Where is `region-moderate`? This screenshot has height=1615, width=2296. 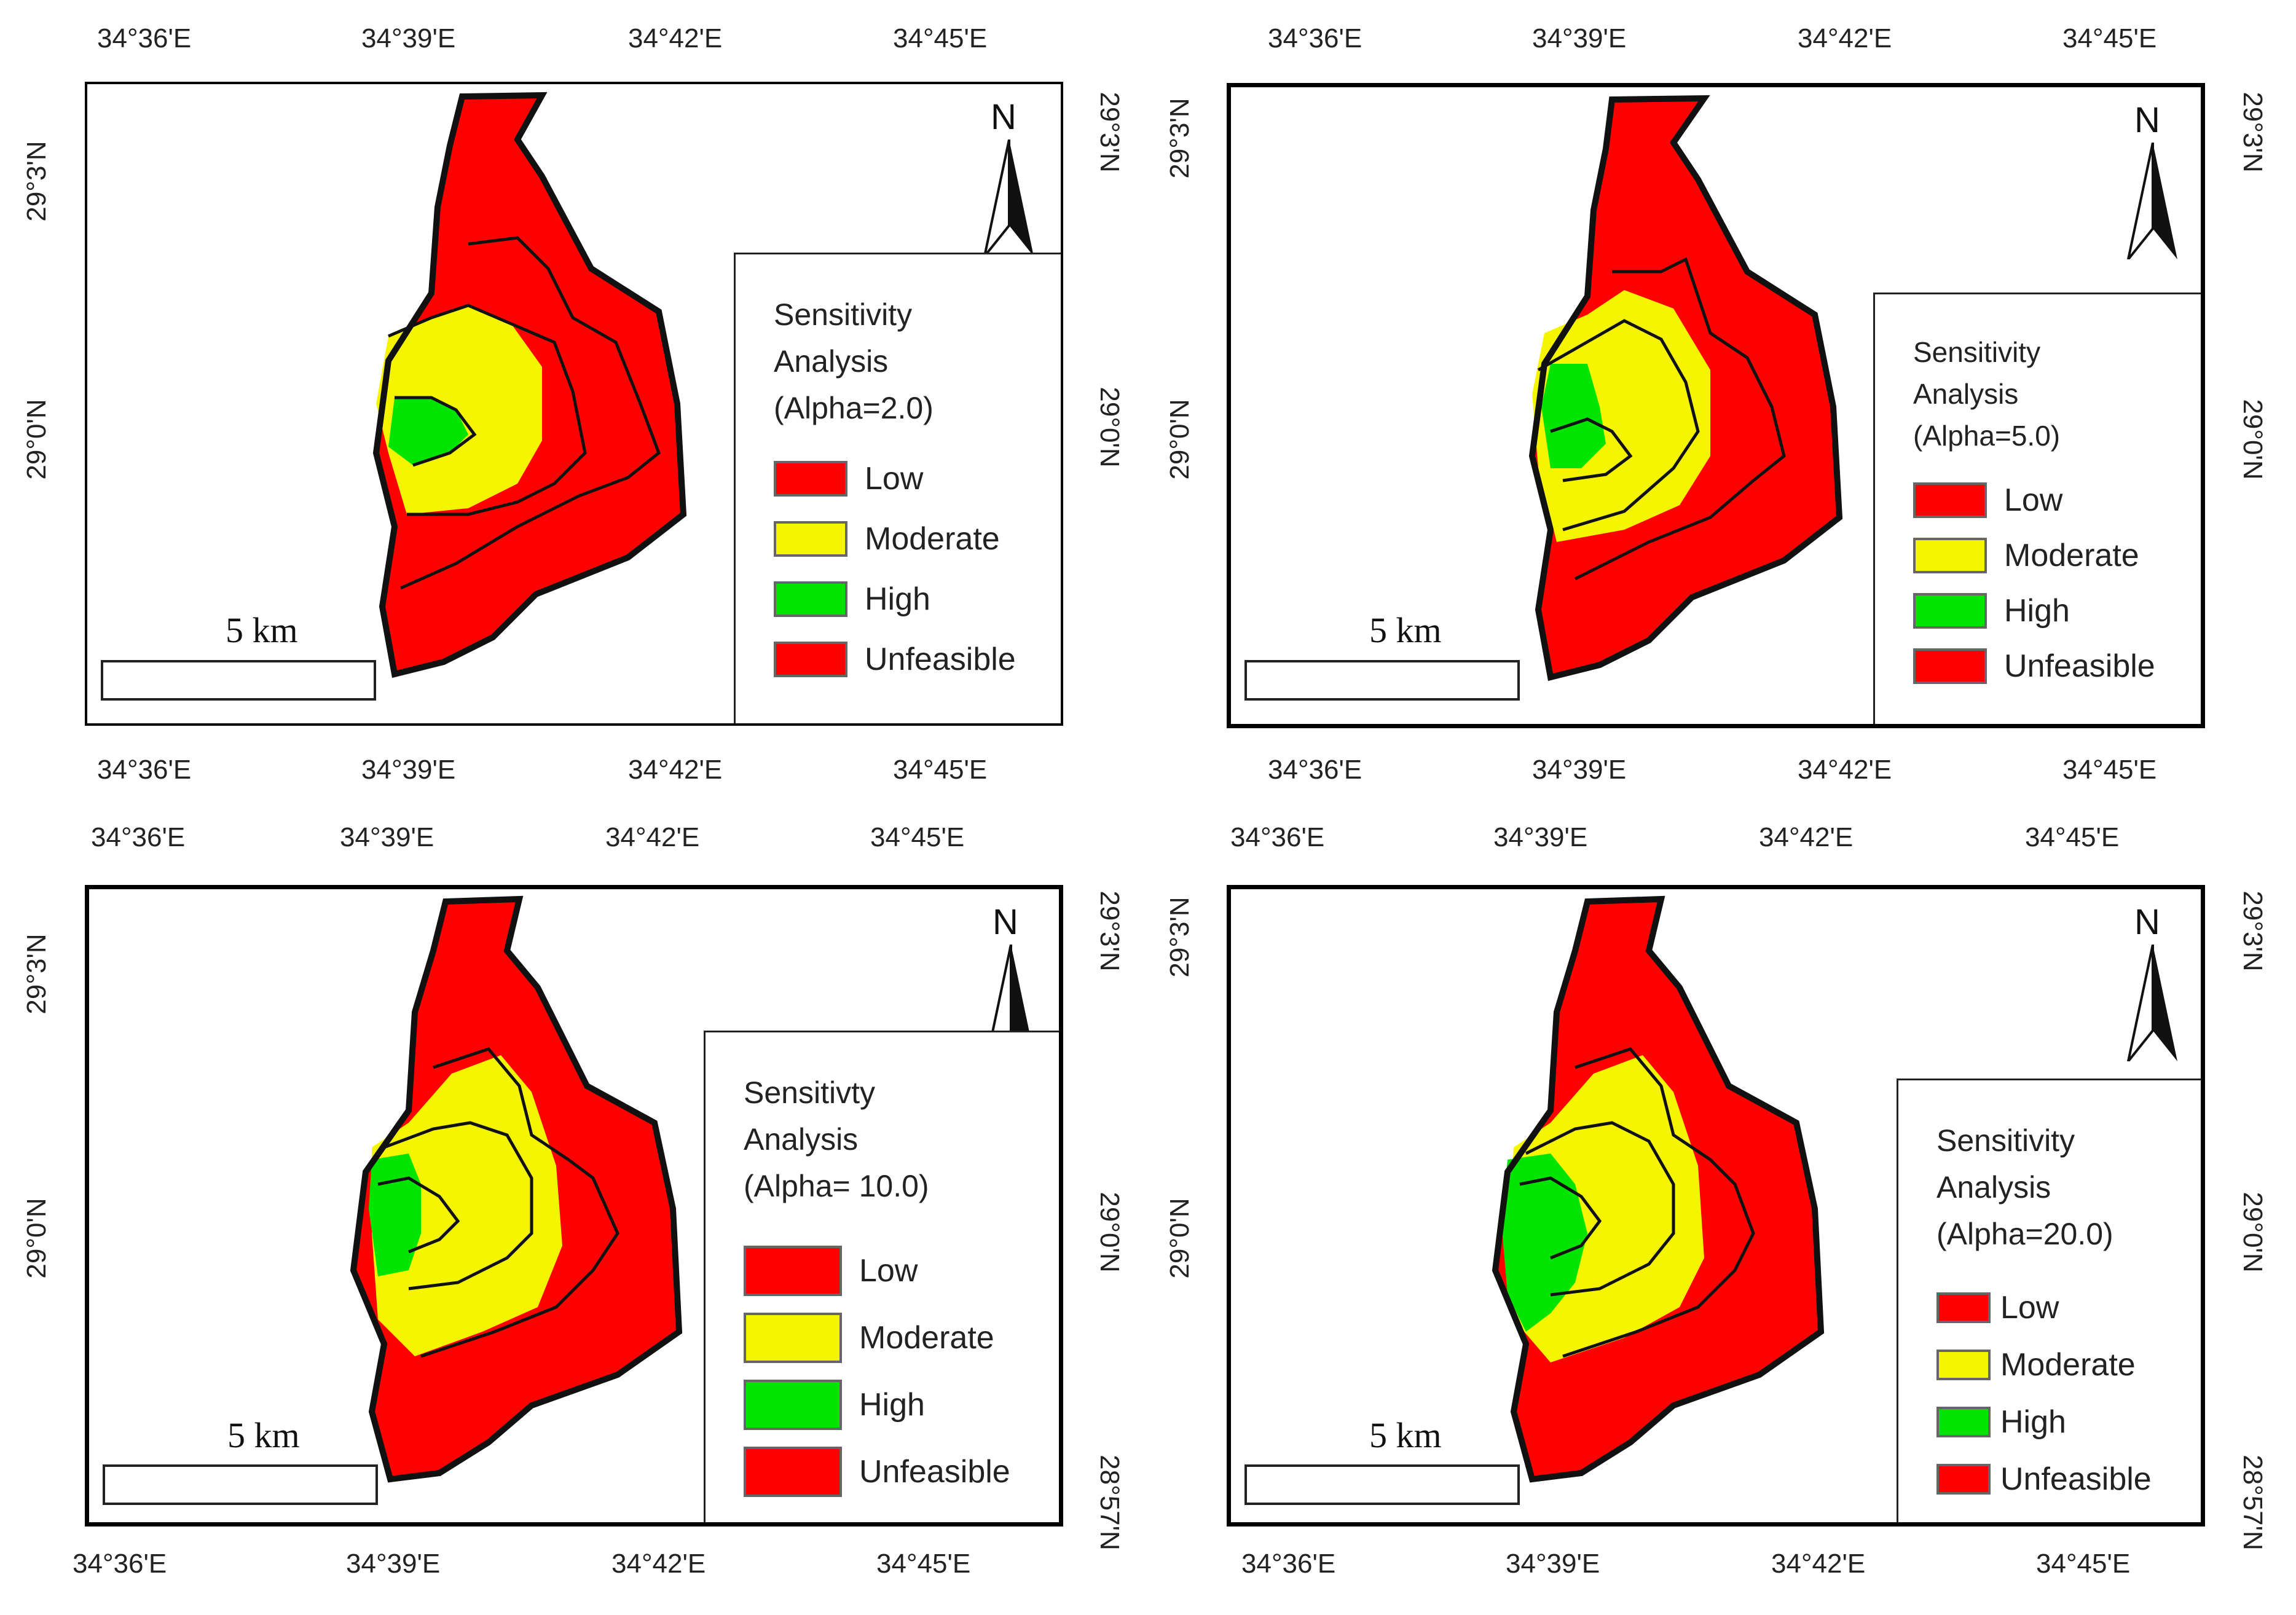 region-moderate is located at coordinates (467, 1205).